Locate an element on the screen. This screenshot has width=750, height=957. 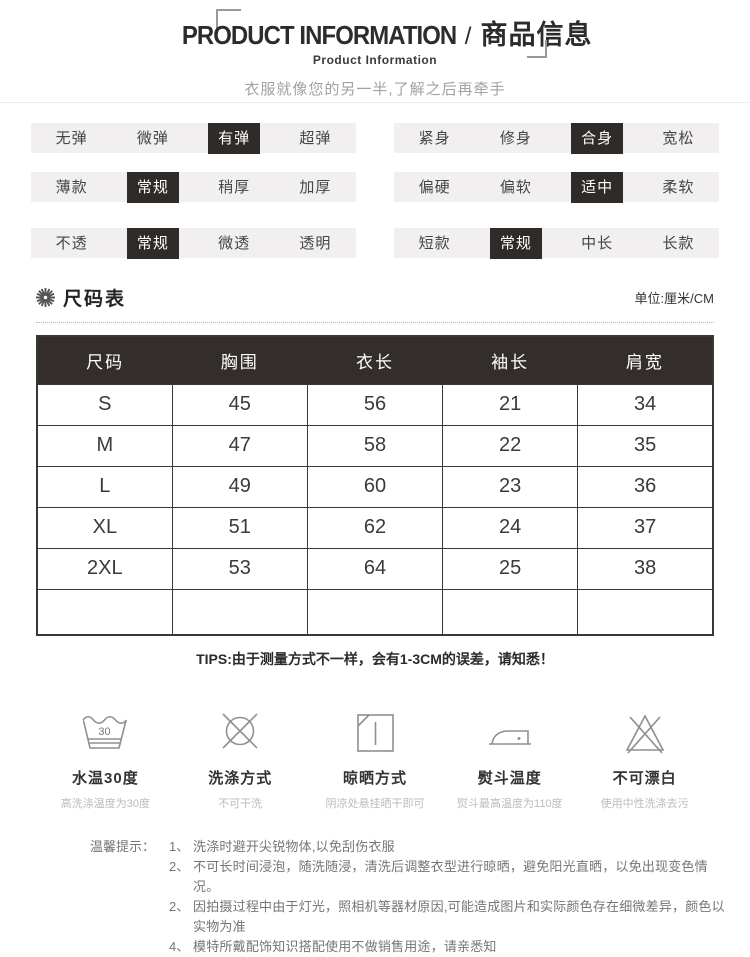
attr-option-label: 有弹 is located at coordinates (234, 138).